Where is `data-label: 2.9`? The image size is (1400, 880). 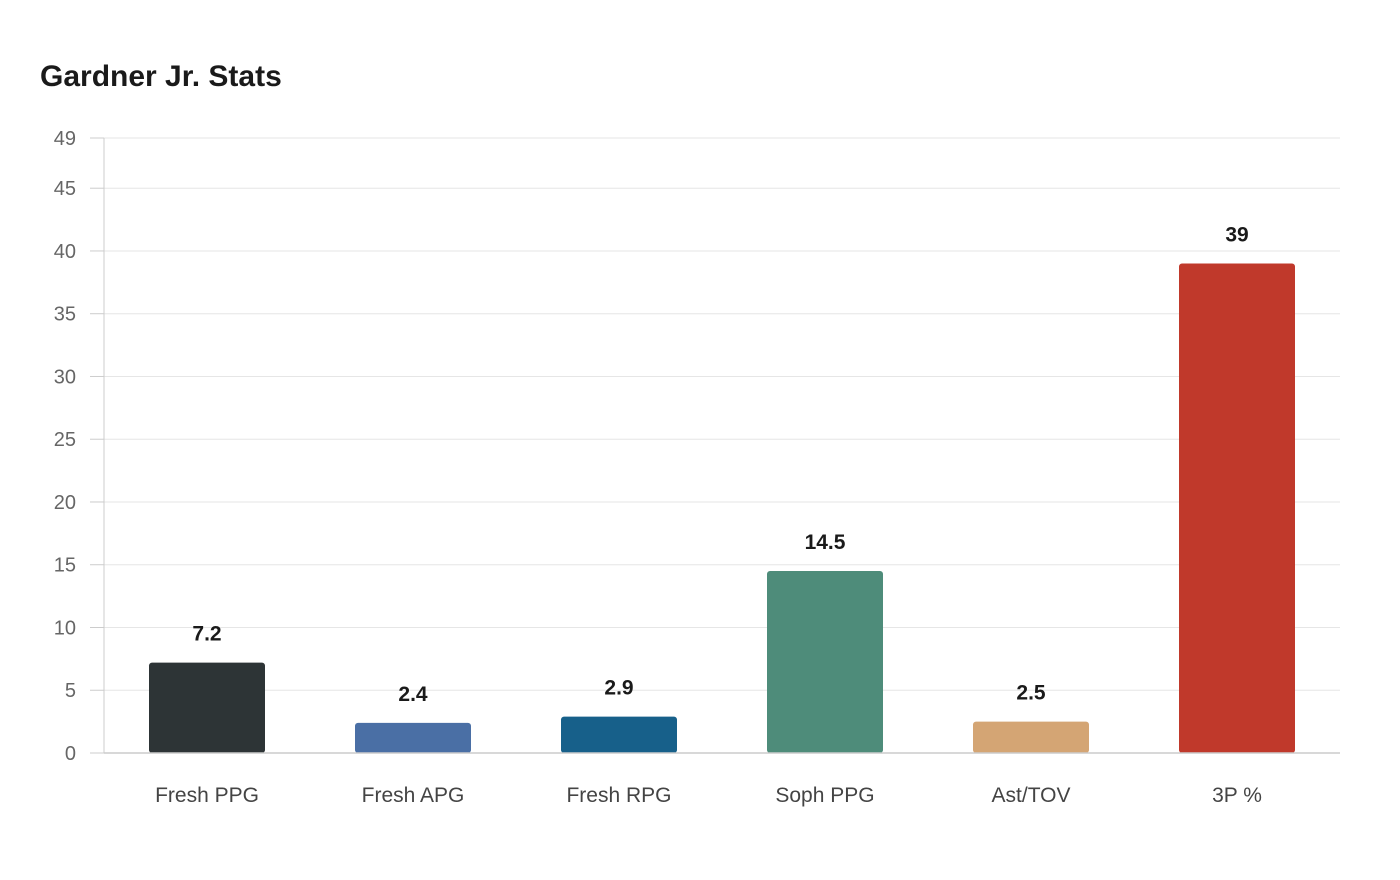 data-label: 2.9 is located at coordinates (618, 688).